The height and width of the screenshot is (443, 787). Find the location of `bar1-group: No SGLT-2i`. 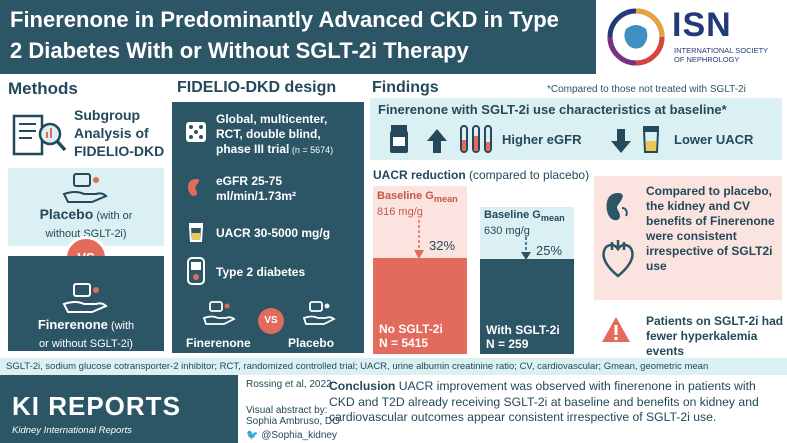

bar1-group: No SGLT-2i is located at coordinates (411, 329).